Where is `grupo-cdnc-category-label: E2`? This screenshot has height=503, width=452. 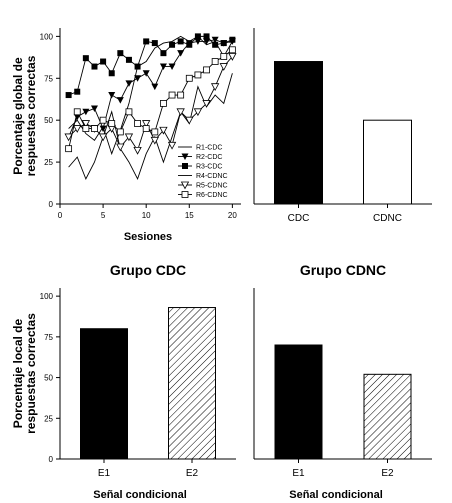 grupo-cdnc-category-label: E2 is located at coordinates (387, 473).